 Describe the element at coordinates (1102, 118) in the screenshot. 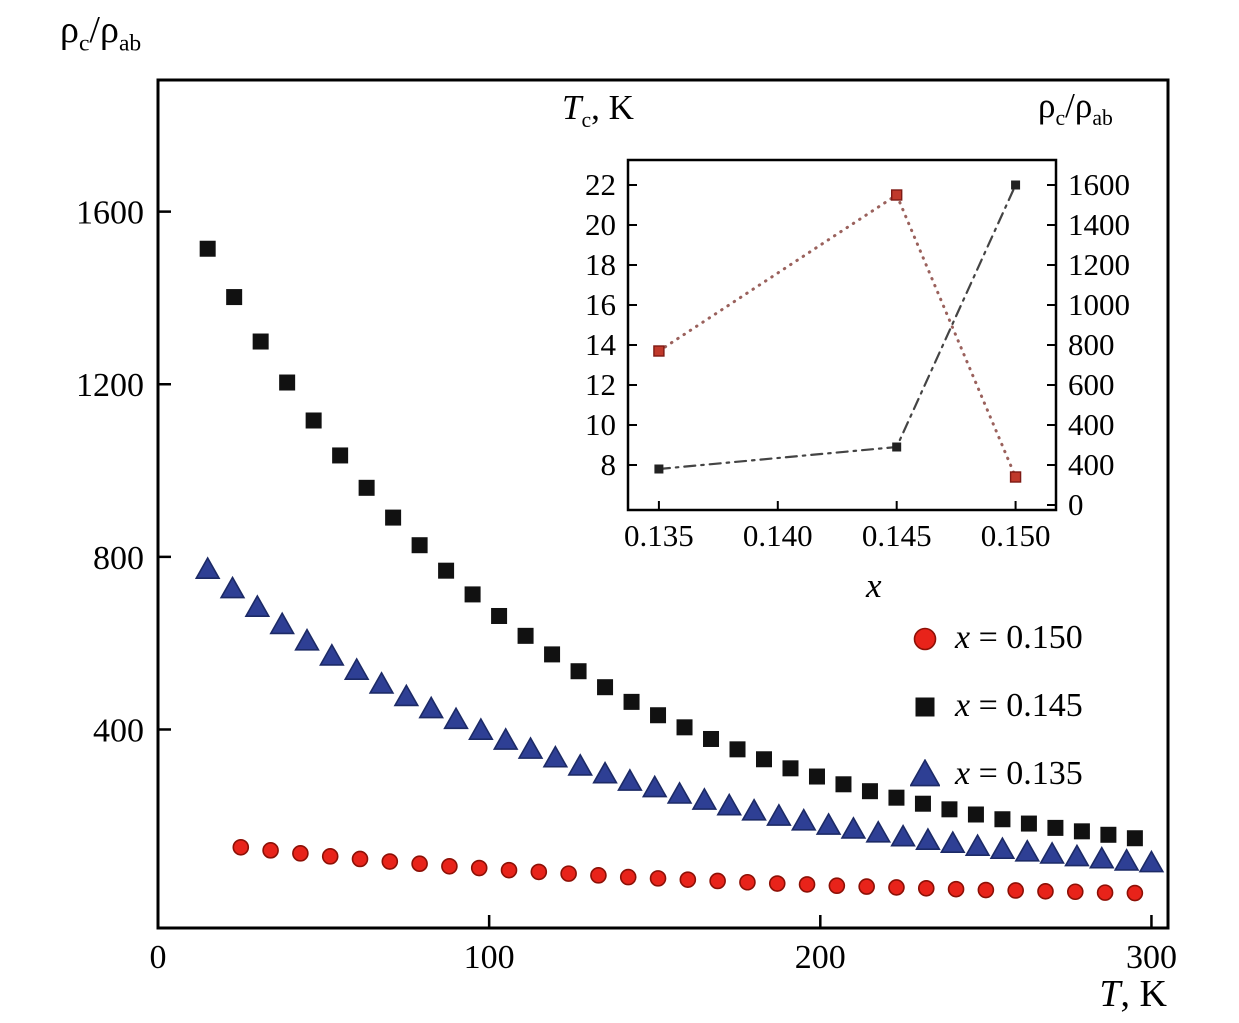

I see `rho-subscript-ab: ab` at that location.